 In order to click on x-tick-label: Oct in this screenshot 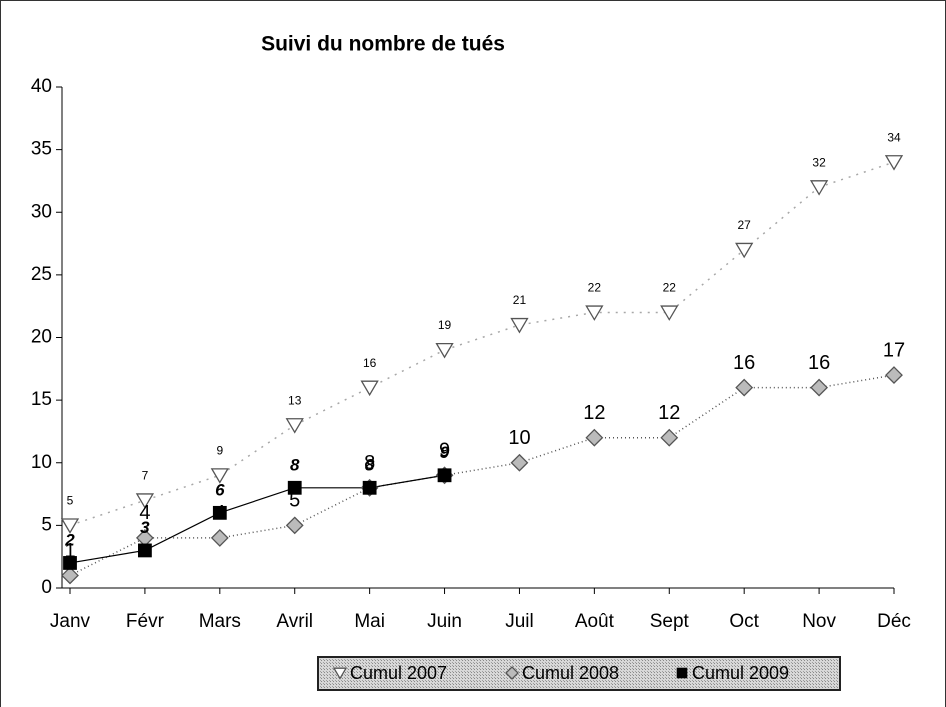, I will do `click(744, 621)`.